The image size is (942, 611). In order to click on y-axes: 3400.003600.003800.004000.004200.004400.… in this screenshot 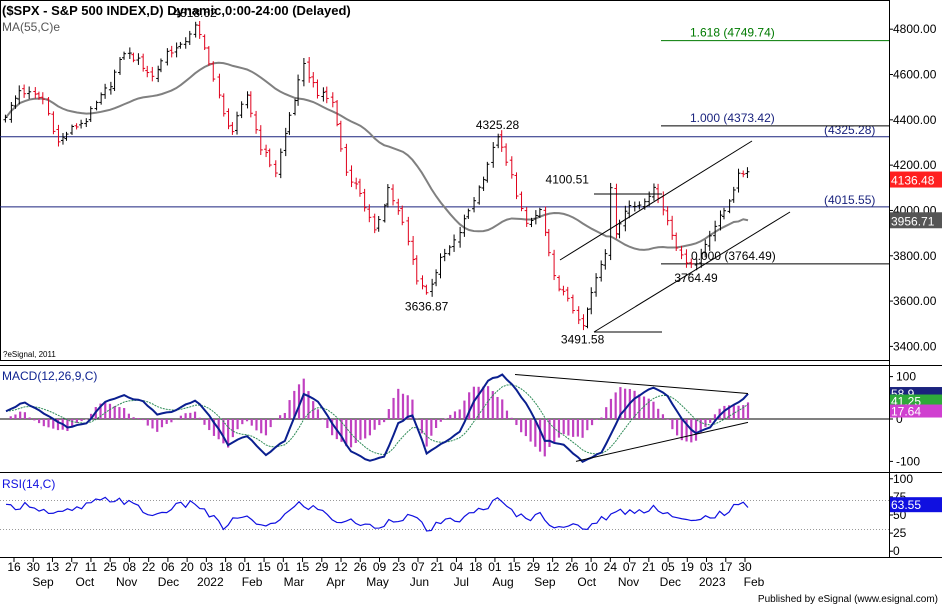, I will do `click(915, 187)`.